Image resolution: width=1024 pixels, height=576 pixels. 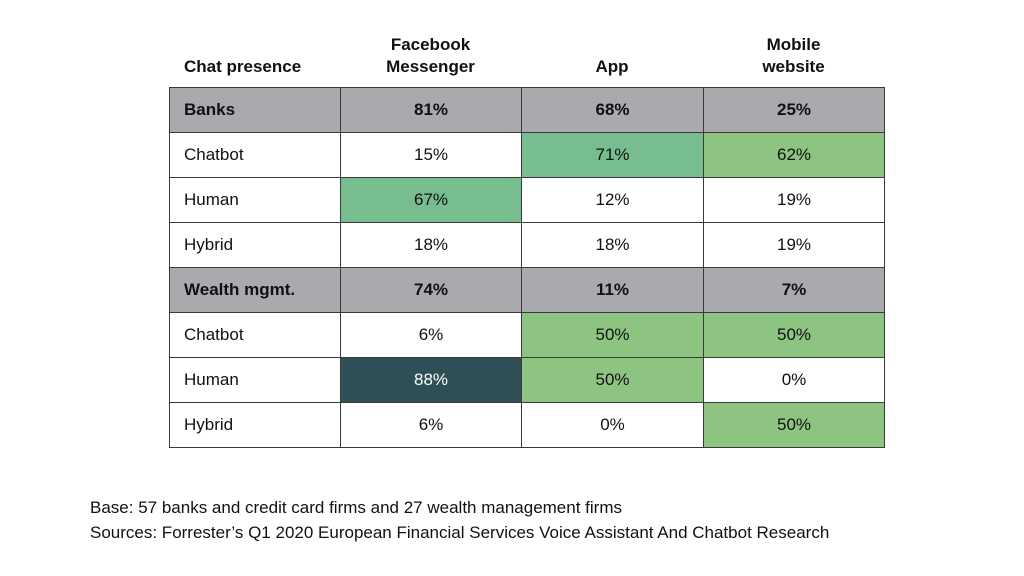 What do you see at coordinates (262, 53) in the screenshot?
I see `header-chat-presence: Chat presence` at bounding box center [262, 53].